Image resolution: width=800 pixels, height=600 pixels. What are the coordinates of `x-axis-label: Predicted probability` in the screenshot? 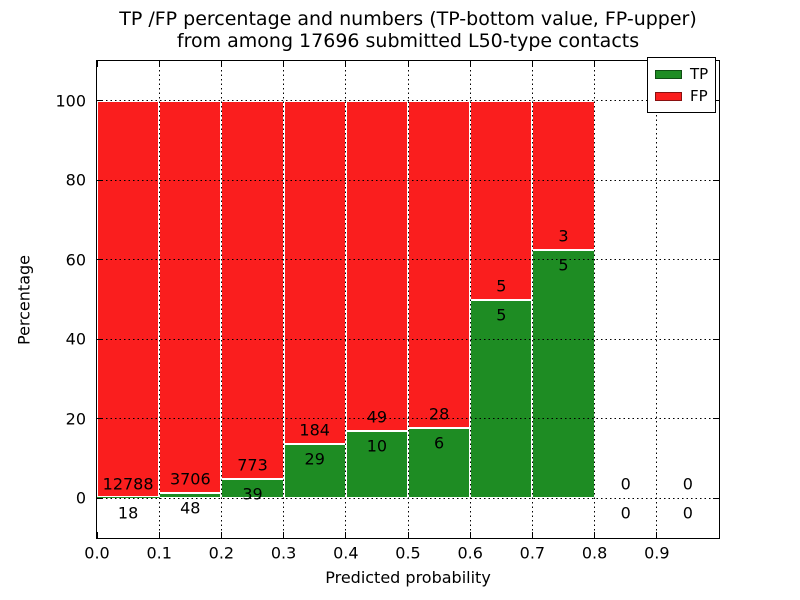 It's located at (408, 577).